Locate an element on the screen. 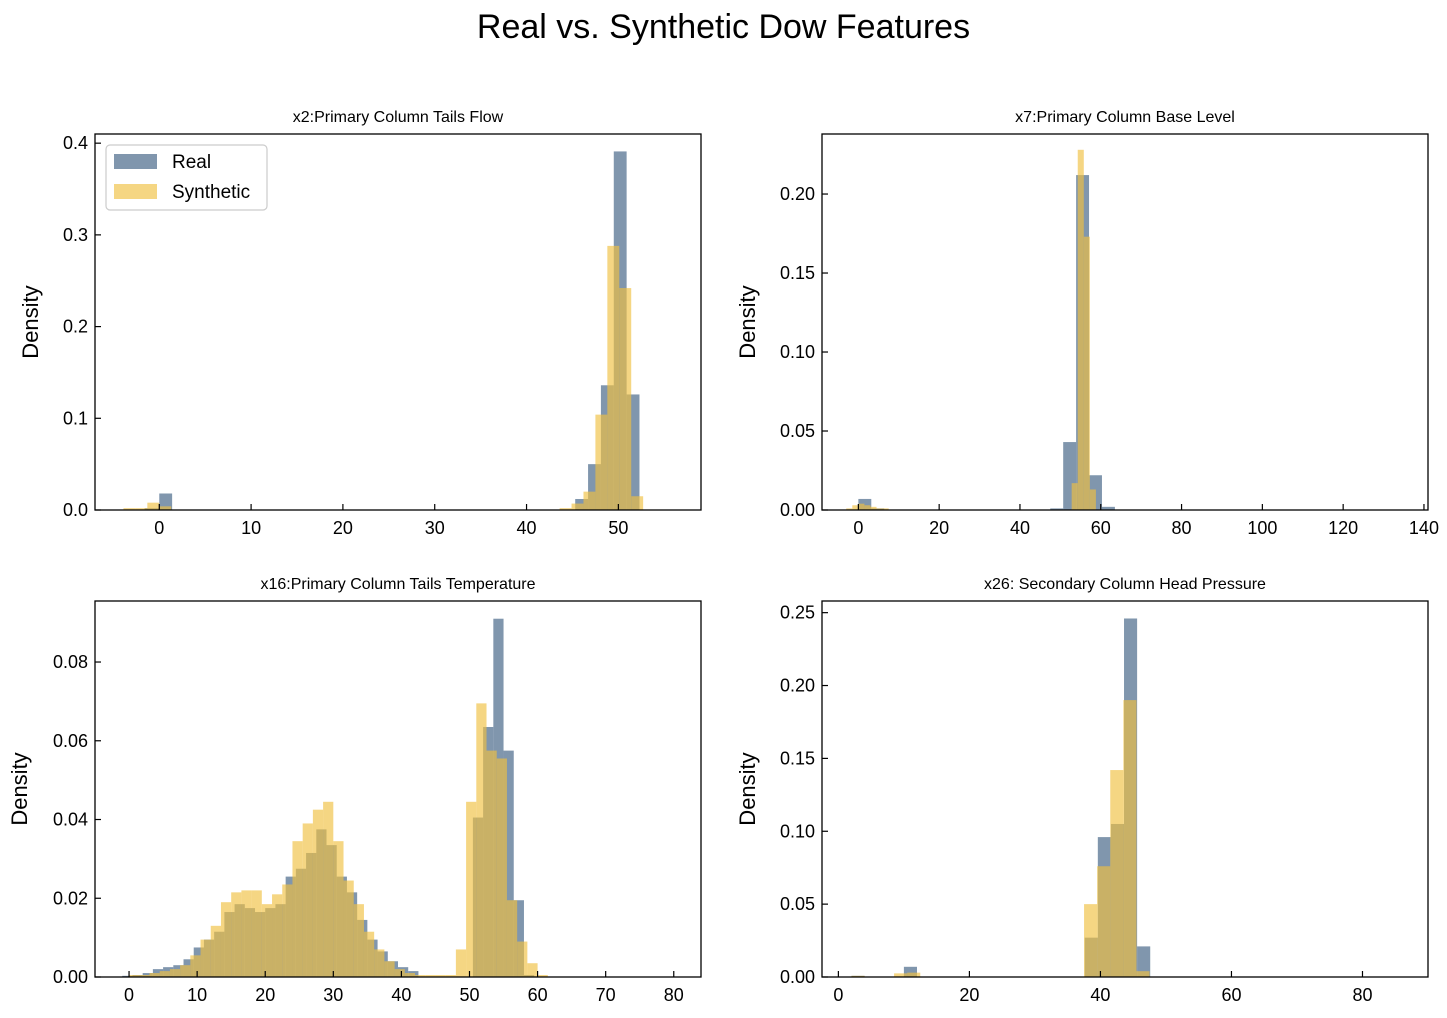 This screenshot has width=1447, height=1018. legend-label-real: Real is located at coordinates (191, 162).